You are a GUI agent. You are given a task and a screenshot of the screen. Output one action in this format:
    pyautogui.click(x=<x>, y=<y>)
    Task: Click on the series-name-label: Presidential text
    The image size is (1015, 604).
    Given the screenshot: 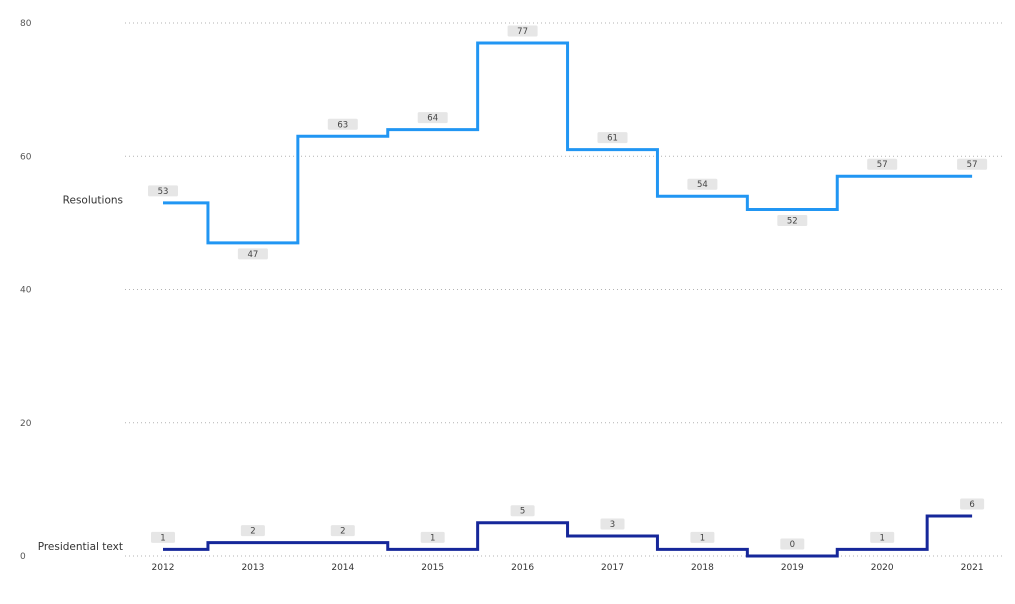 What is the action you would take?
    pyautogui.click(x=80, y=547)
    